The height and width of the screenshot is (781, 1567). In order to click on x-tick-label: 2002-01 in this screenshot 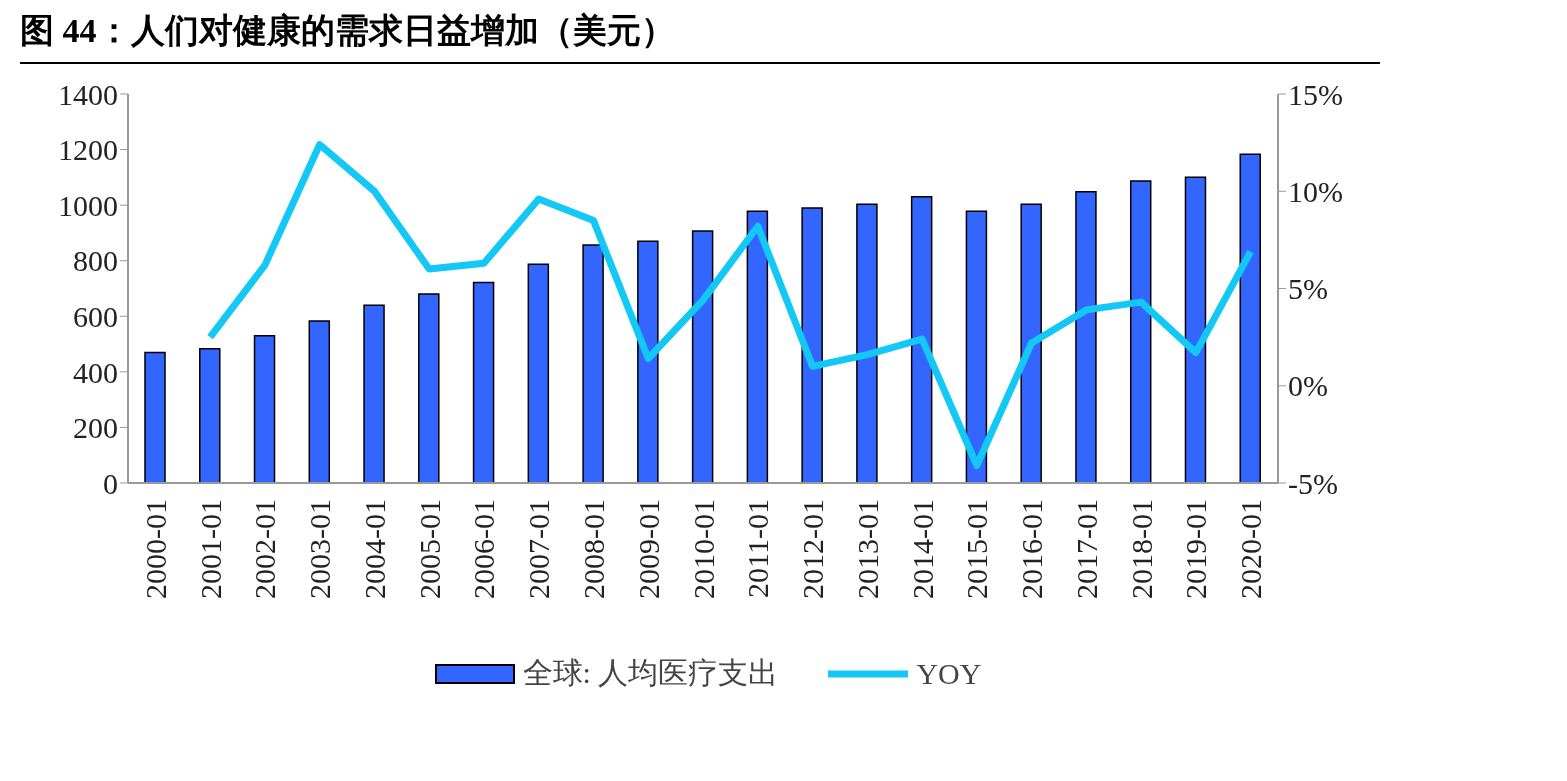, I will do `click(265, 549)`.